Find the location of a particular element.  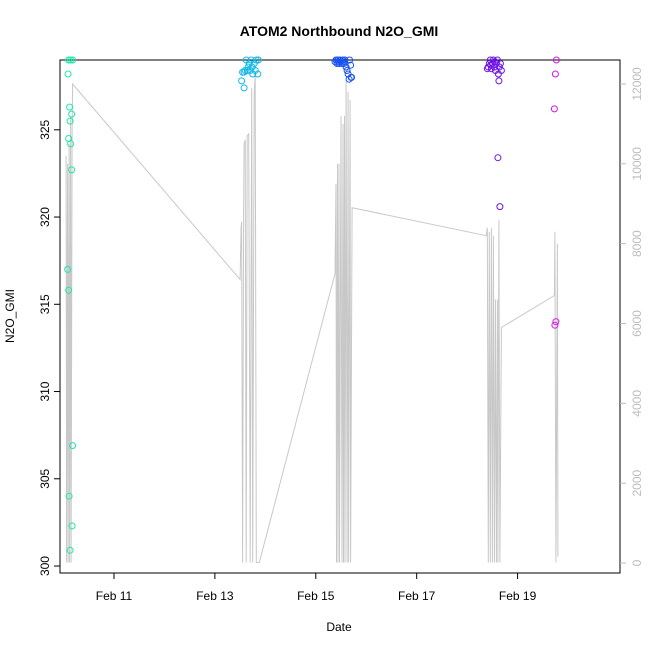

x-tick-label-0: Feb 11 is located at coordinates (114, 596).